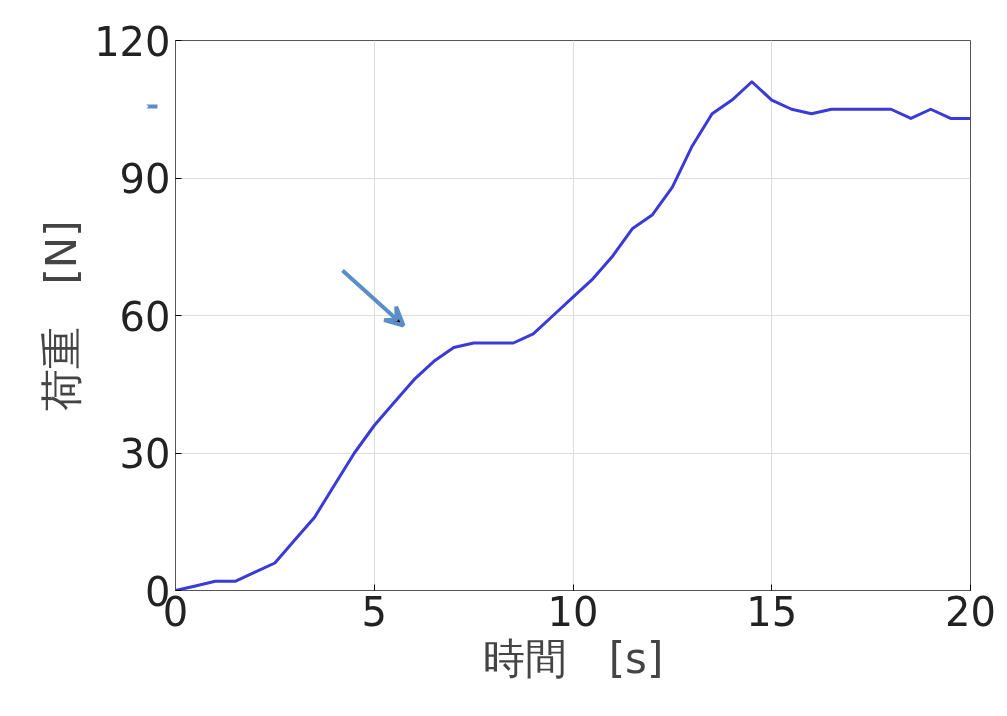  What do you see at coordinates (573, 611) in the screenshot?
I see `x-tick-label: 10` at bounding box center [573, 611].